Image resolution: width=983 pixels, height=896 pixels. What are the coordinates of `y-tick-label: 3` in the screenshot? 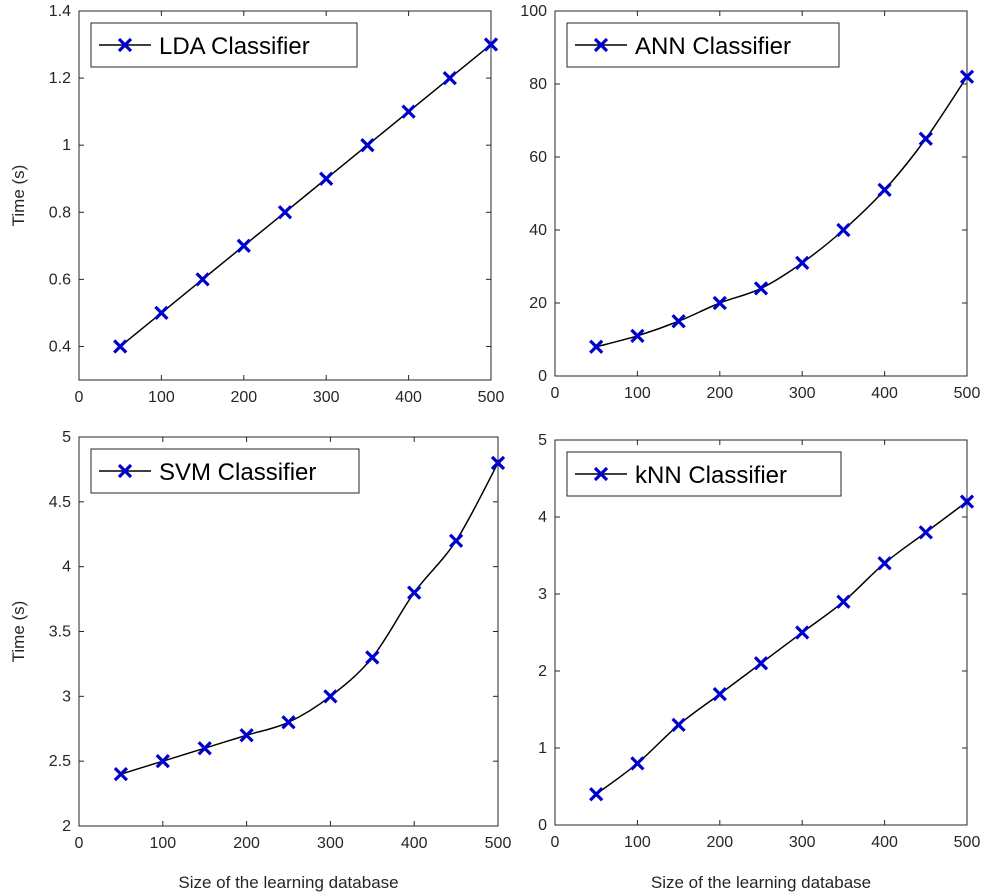 It's located at (542, 594).